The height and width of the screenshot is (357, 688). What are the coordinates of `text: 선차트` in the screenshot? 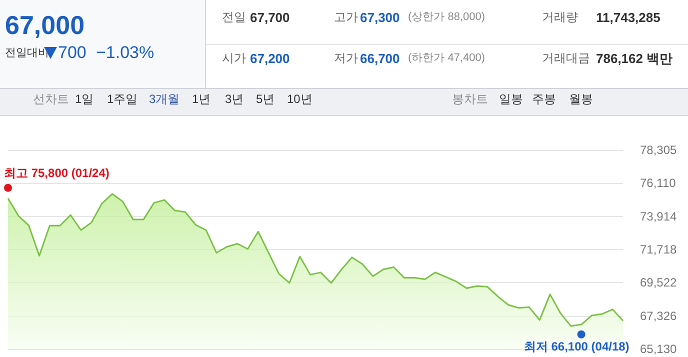 It's located at (51, 99).